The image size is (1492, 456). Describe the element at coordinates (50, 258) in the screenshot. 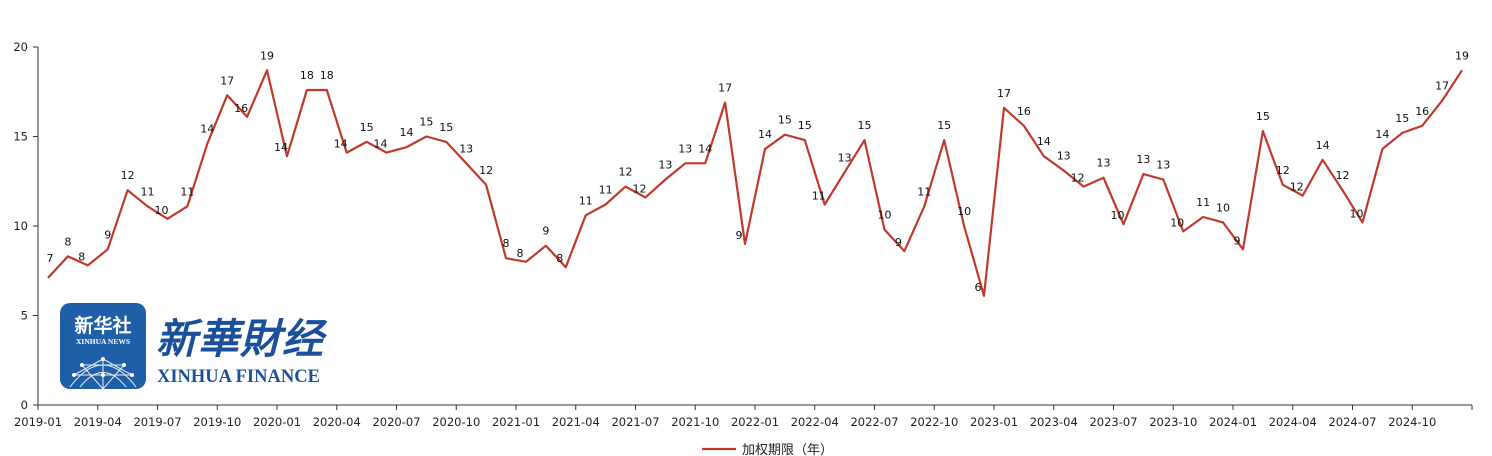

I see `data-label: 7` at that location.